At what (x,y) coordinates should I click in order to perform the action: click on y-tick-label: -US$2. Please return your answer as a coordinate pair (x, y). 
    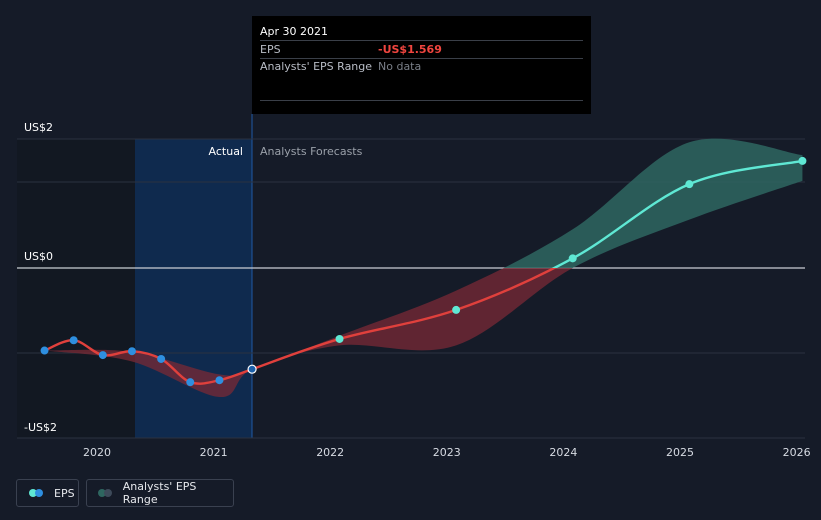
    Looking at the image, I should click on (40, 427).